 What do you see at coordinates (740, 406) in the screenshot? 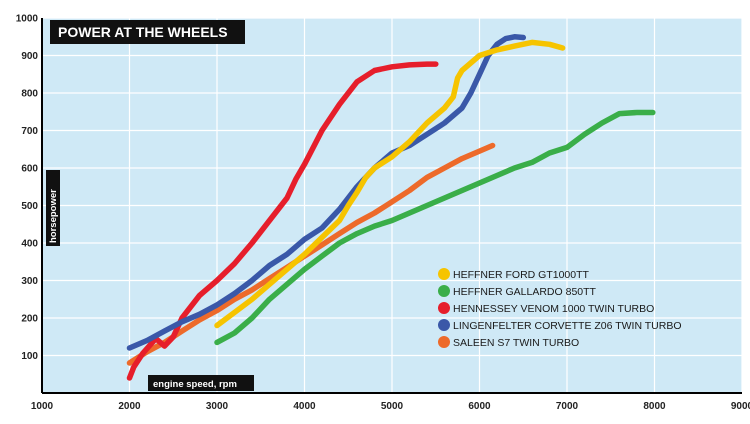
I see `x-tick-label: 9000` at bounding box center [740, 406].